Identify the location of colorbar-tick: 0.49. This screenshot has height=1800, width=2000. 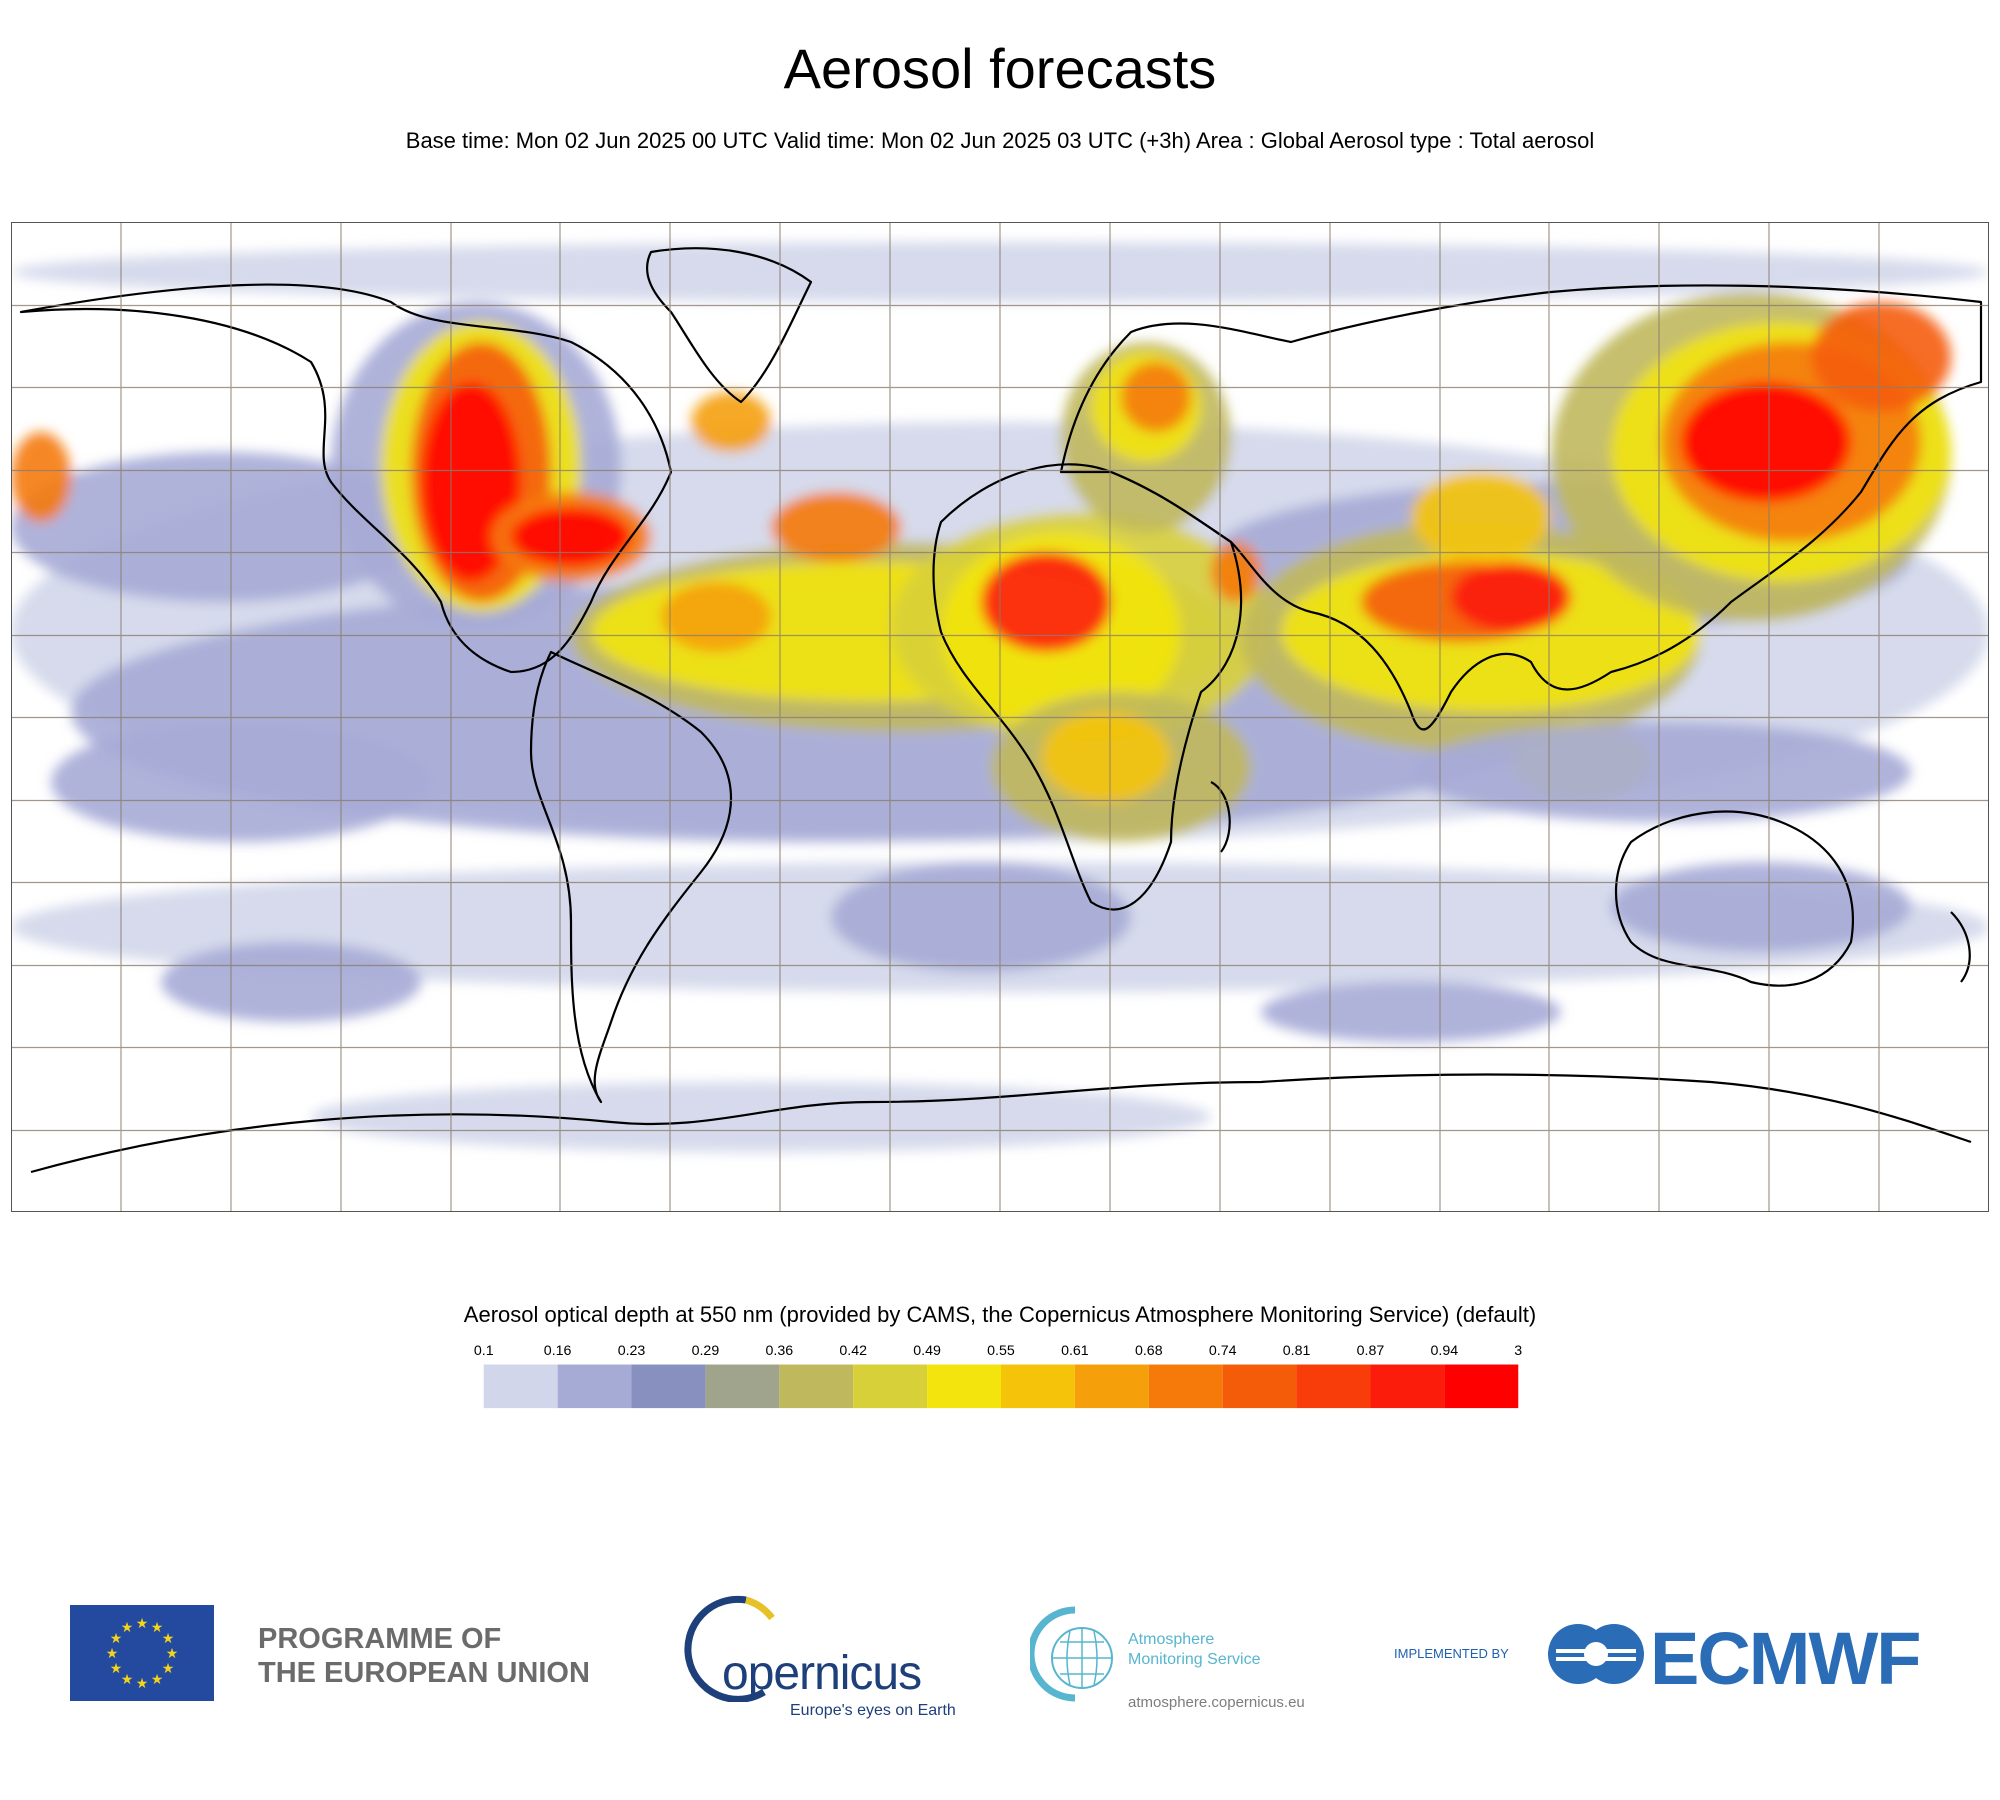
(927, 1351).